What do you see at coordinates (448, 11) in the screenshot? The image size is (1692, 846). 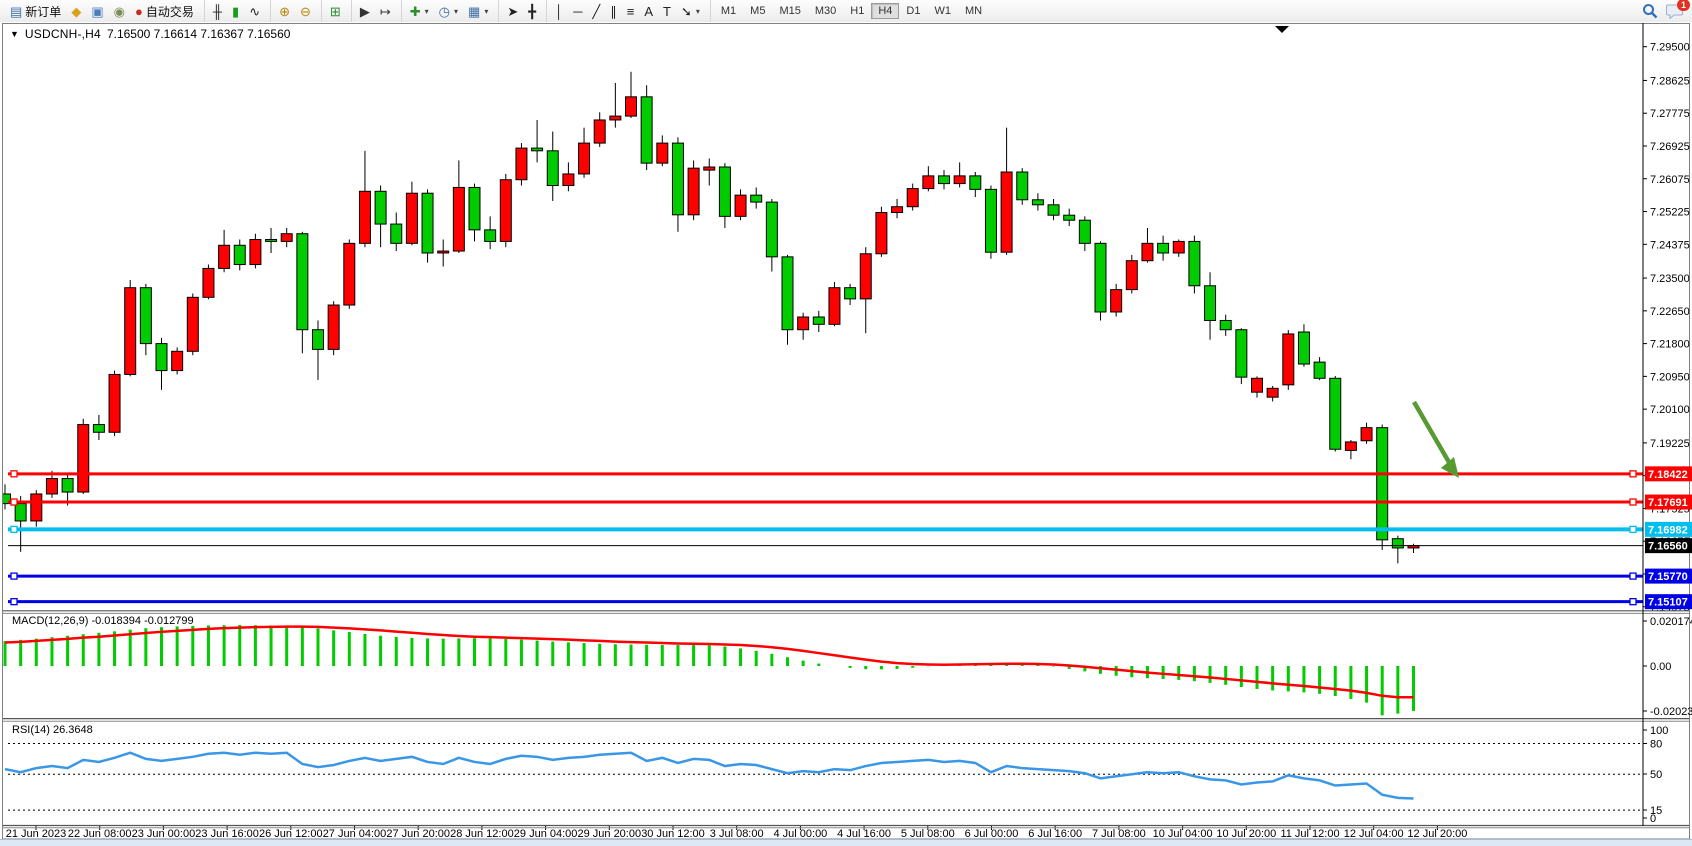 I see `periods-button: ◷ ▾` at bounding box center [448, 11].